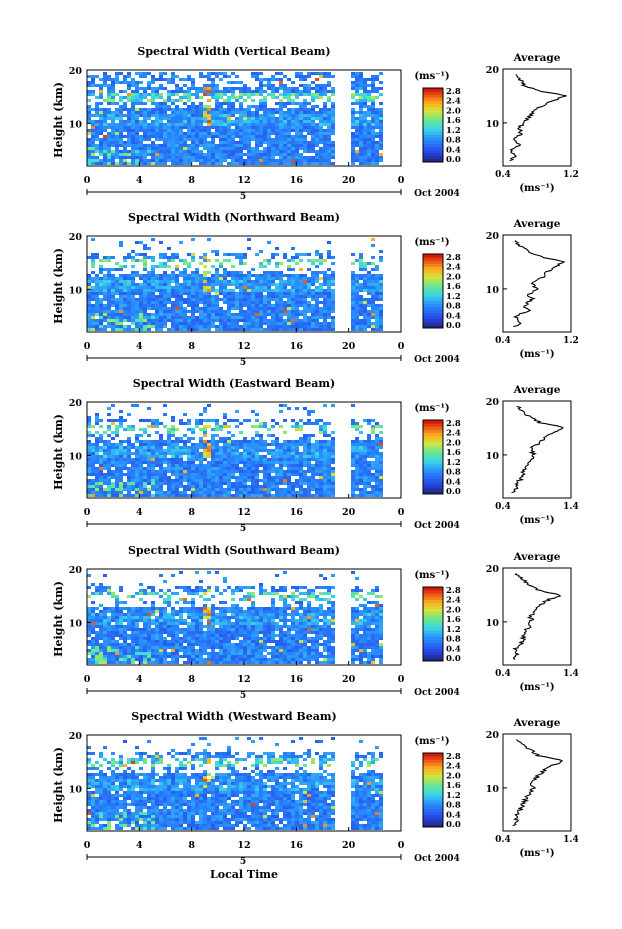  Describe the element at coordinates (243, 529) in the screenshot. I see `day-bracket-label: 5` at that location.